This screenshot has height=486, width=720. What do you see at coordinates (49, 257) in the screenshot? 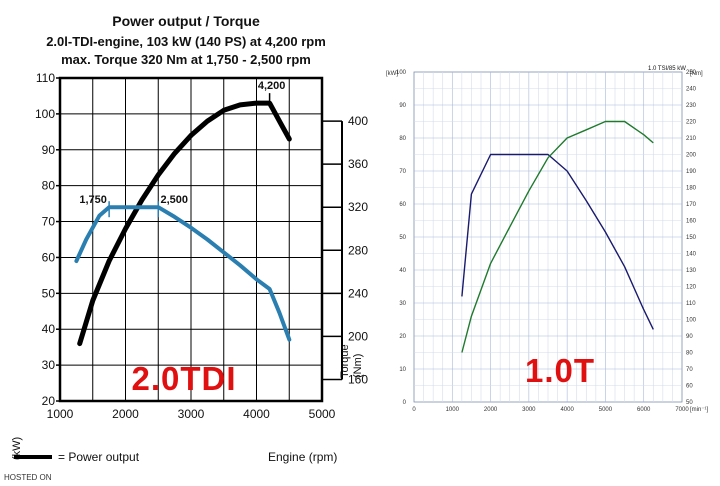
I see `tdi-y-tick-left-label: 60` at bounding box center [49, 257].